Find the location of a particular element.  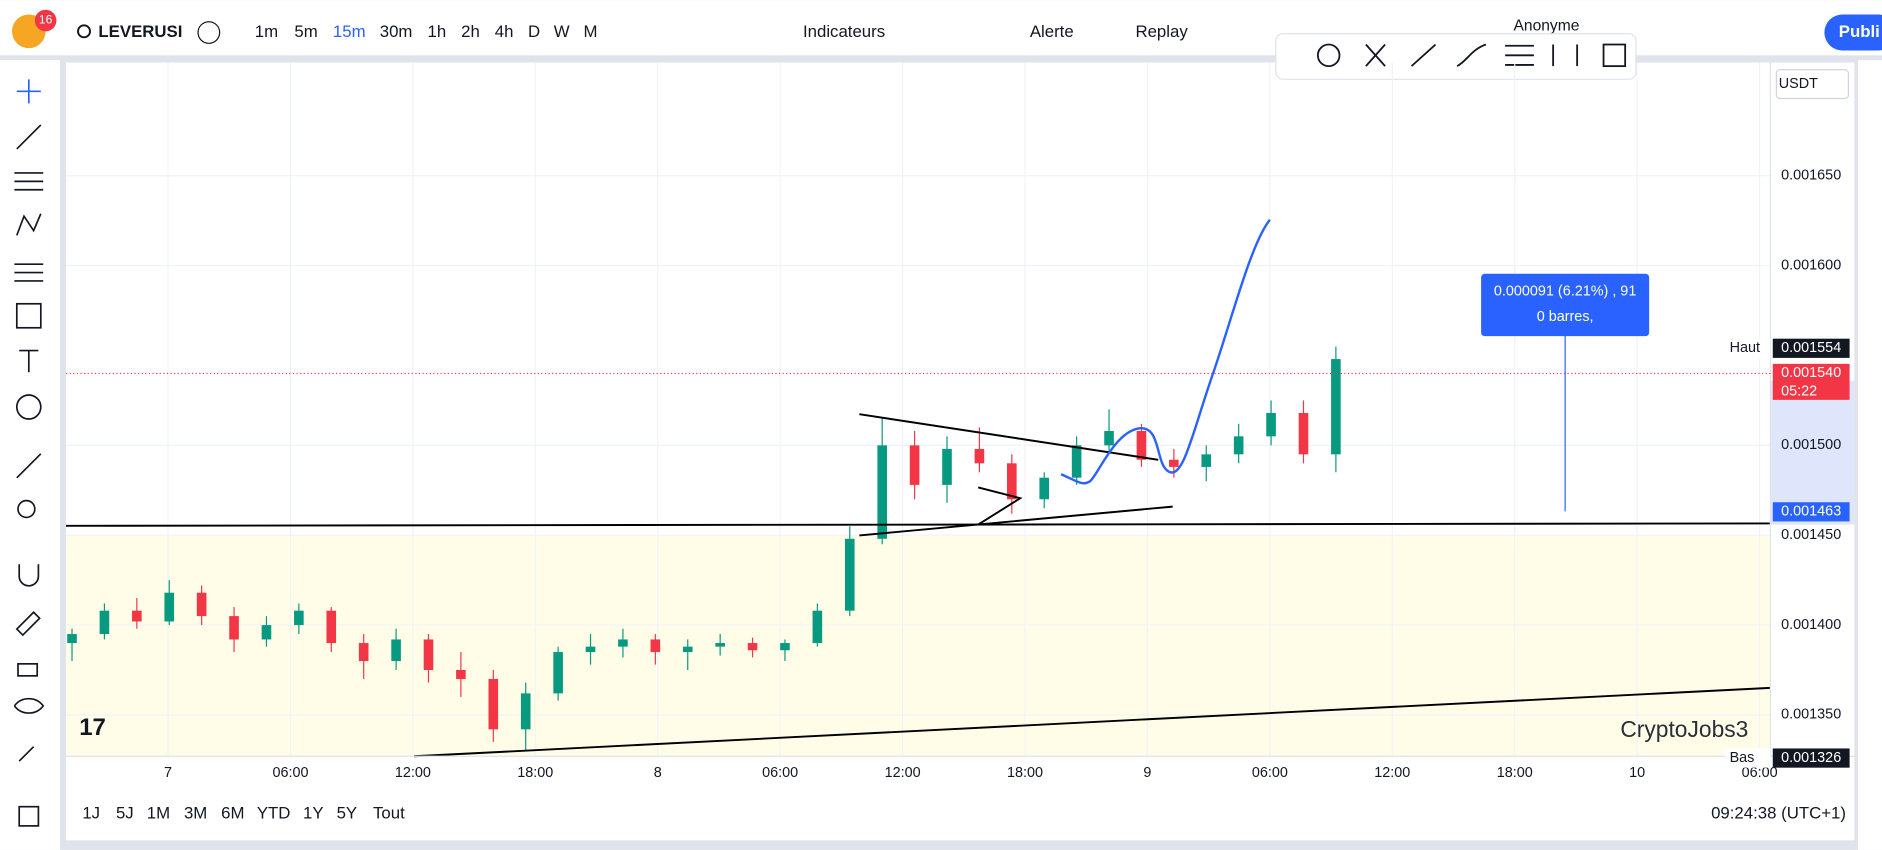

y-tick-label: 0.001500 is located at coordinates (1811, 445).